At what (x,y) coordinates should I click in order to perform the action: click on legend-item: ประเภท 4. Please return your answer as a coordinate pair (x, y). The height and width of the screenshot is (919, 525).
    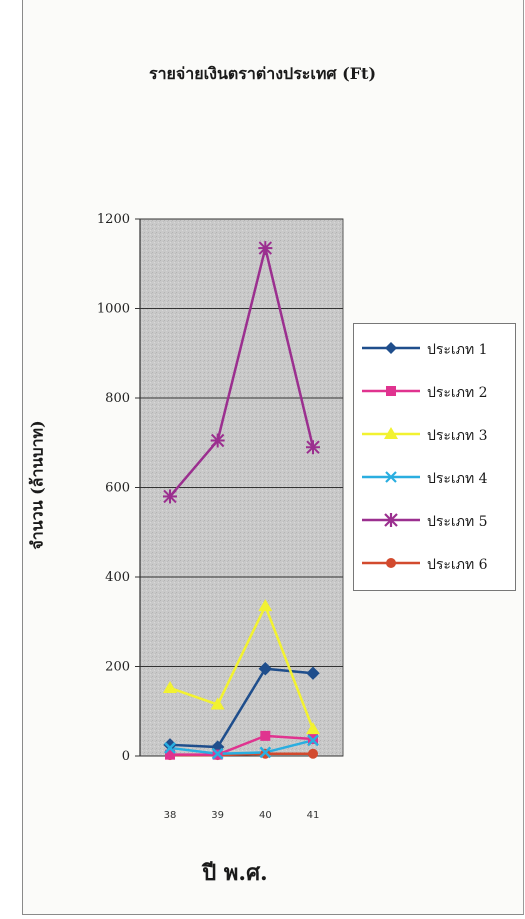
    Looking at the image, I should click on (434, 477).